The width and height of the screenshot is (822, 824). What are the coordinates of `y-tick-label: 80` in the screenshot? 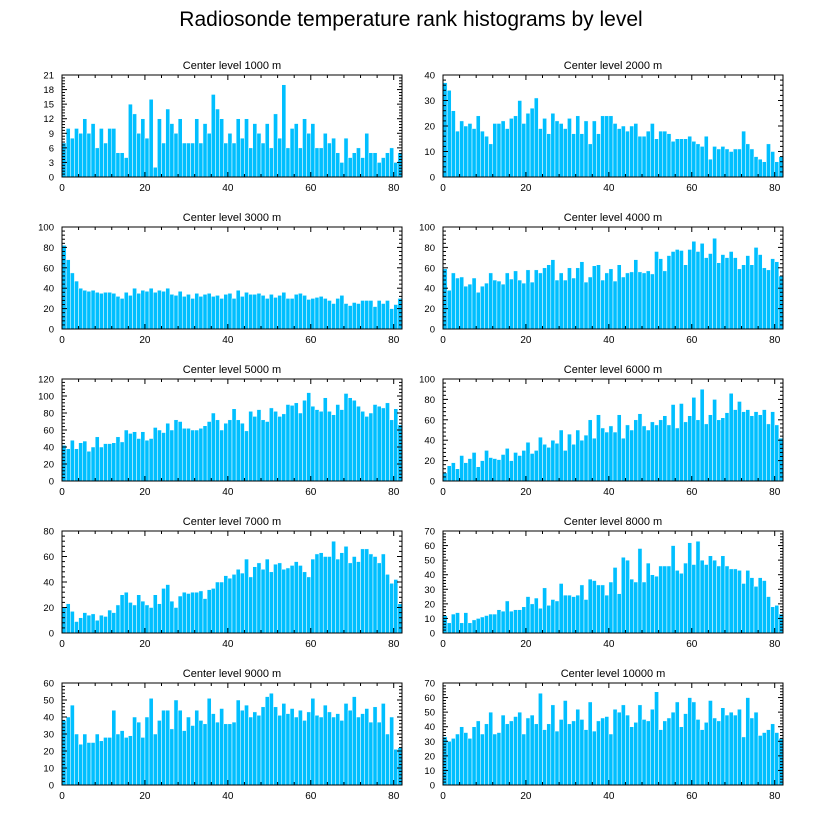 It's located at (48, 248).